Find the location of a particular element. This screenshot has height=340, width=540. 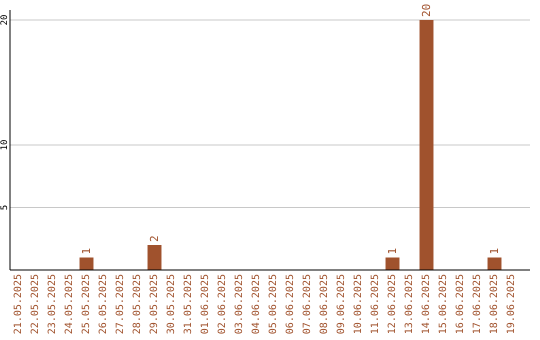

x-tick-label: 14.06.2025 is located at coordinates (426, 304).